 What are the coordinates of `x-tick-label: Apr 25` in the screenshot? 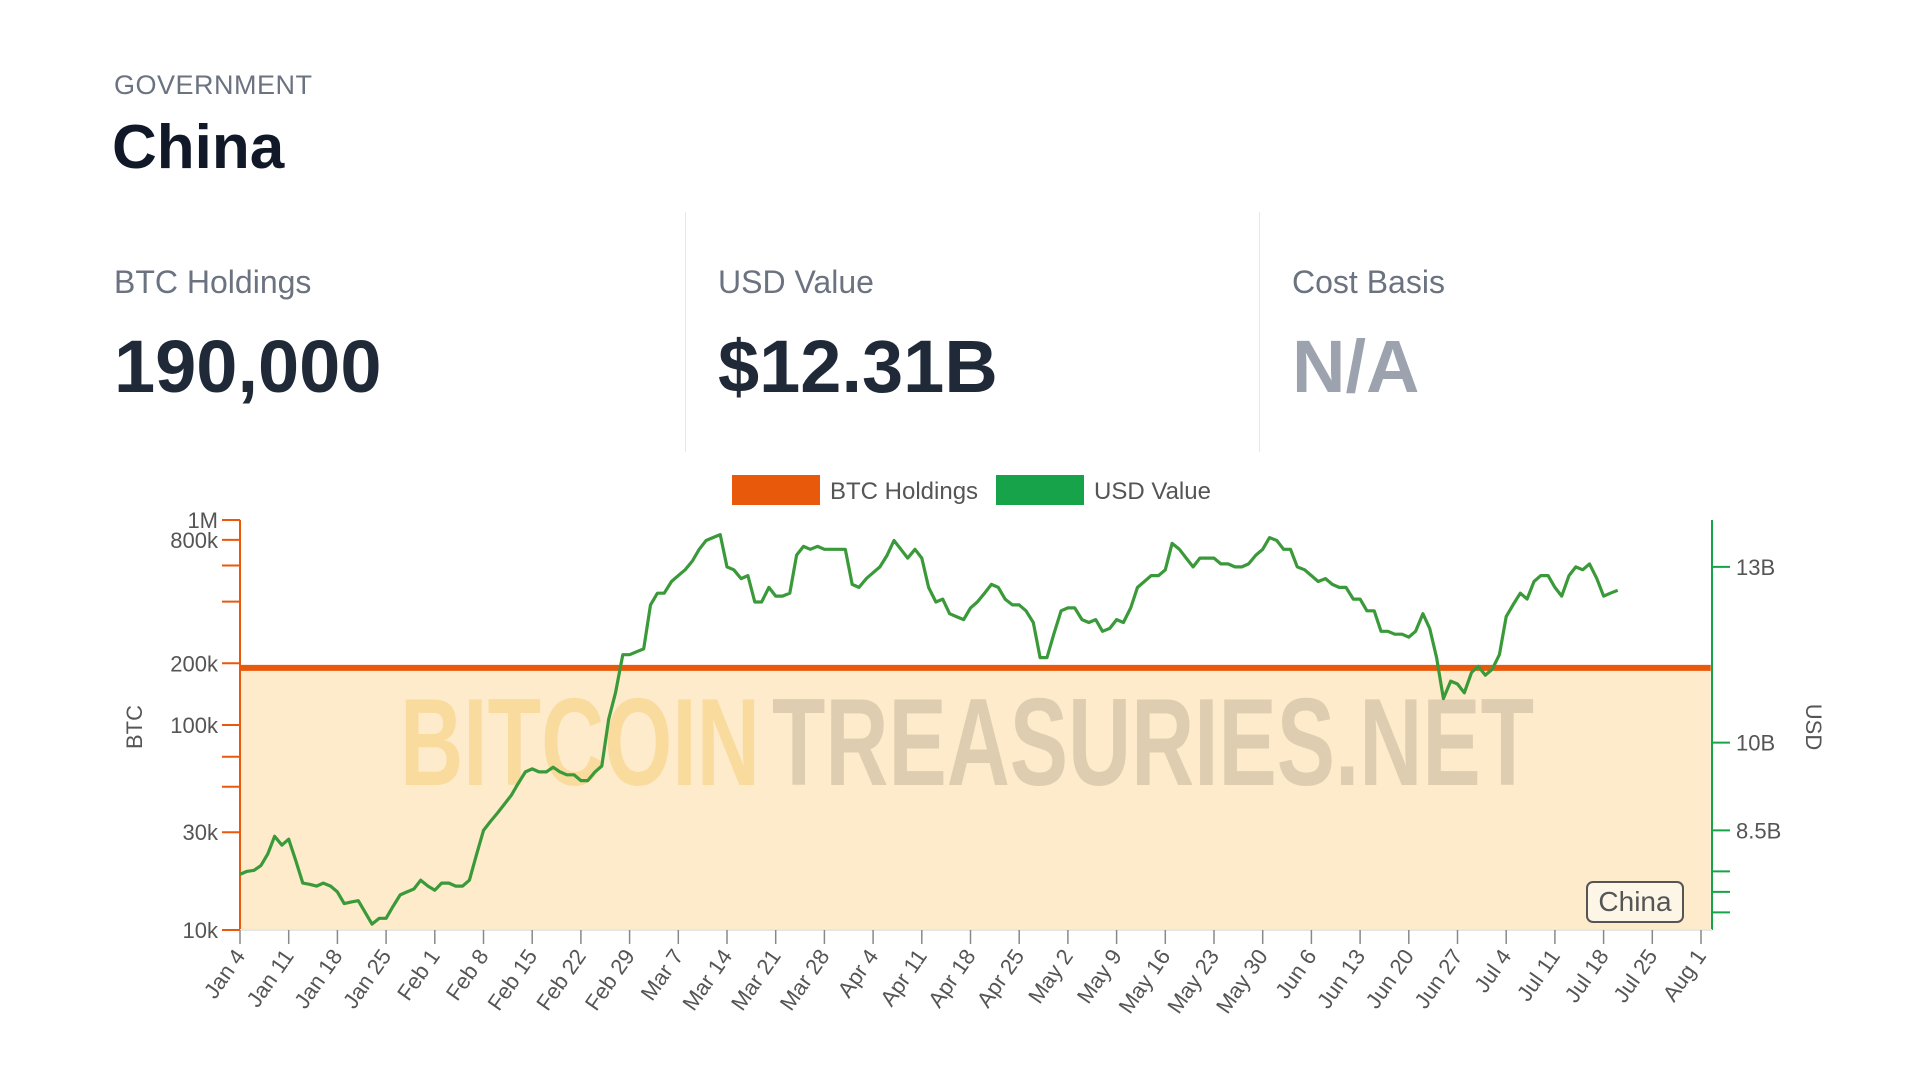 It's located at (1001, 978).